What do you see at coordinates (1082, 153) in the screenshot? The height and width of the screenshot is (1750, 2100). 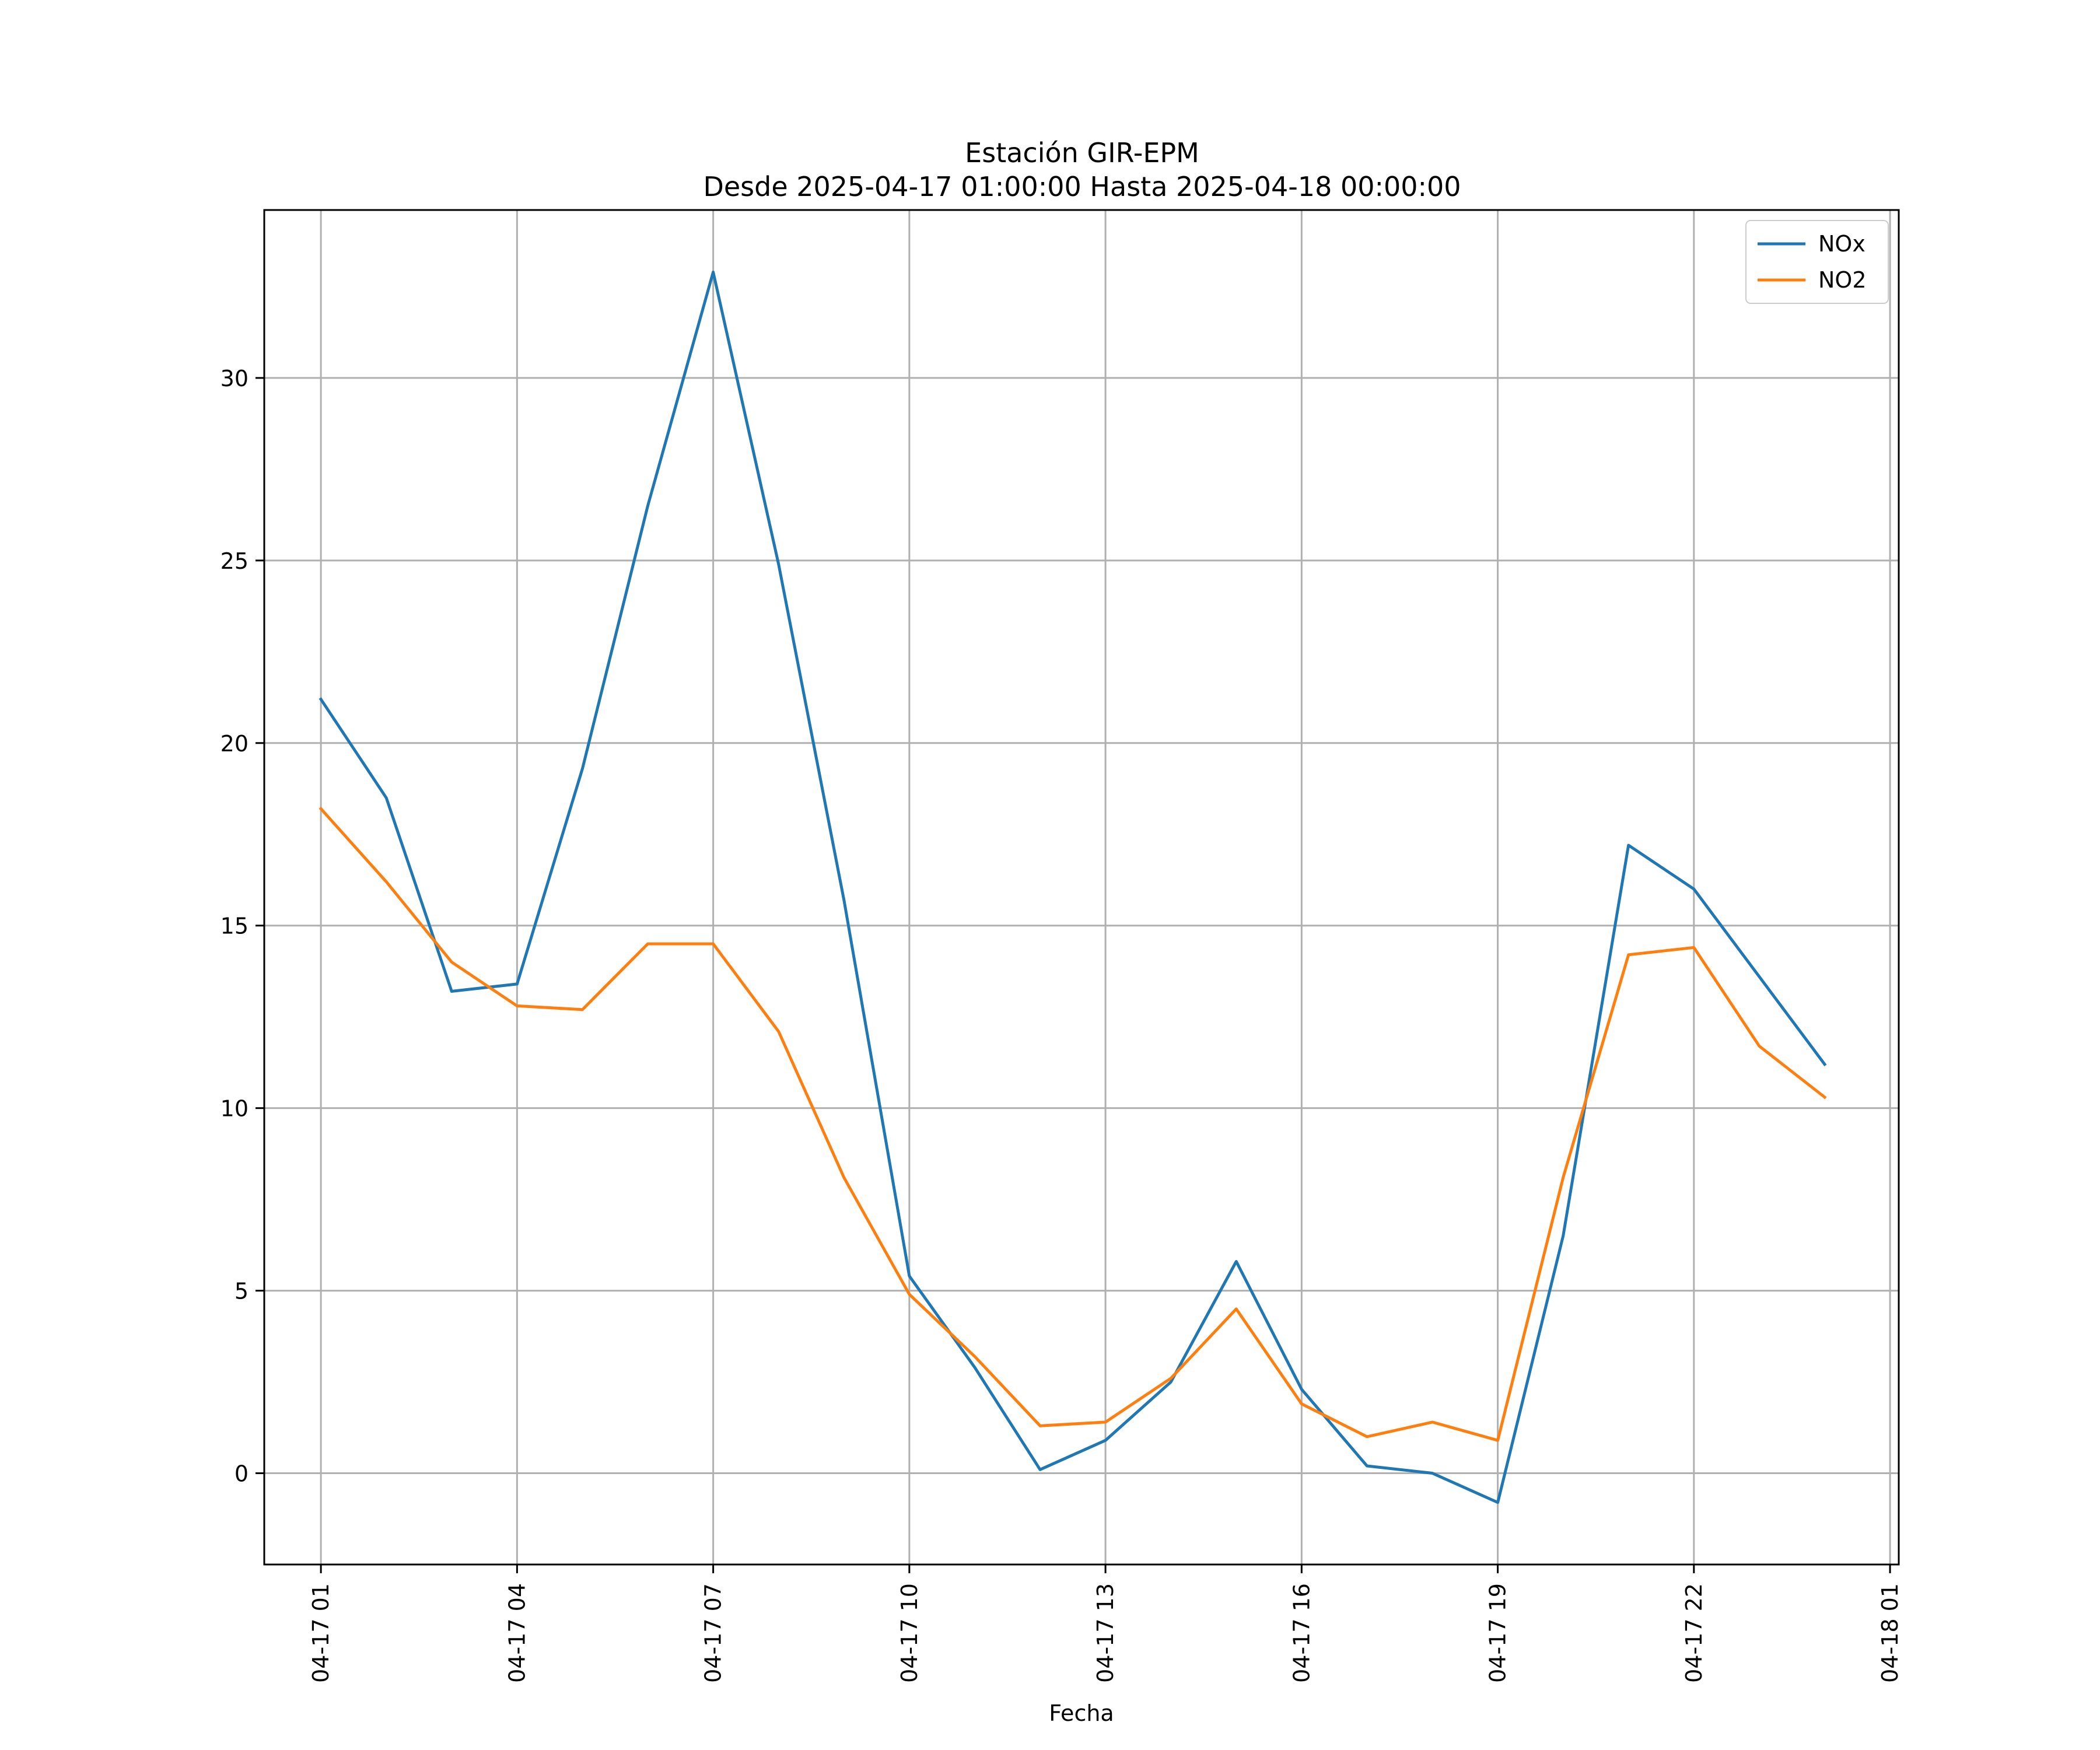 I see `chart-title: Estación GIR-EPM` at bounding box center [1082, 153].